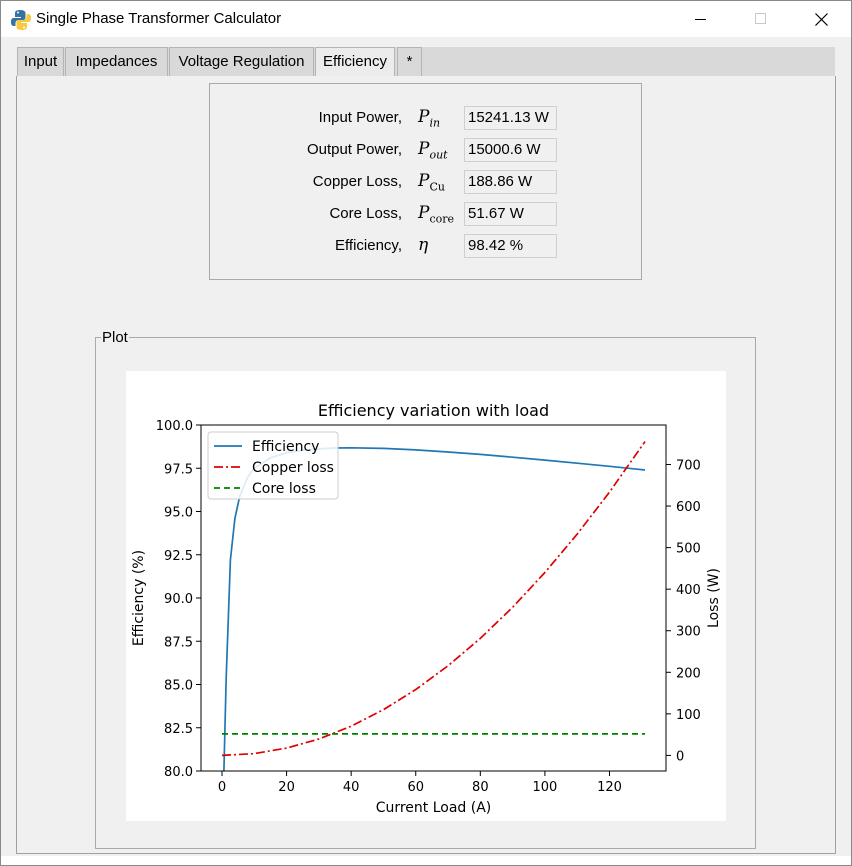 The width and height of the screenshot is (852, 866). What do you see at coordinates (544, 787) in the screenshot?
I see `x-tick-label: 100` at bounding box center [544, 787].